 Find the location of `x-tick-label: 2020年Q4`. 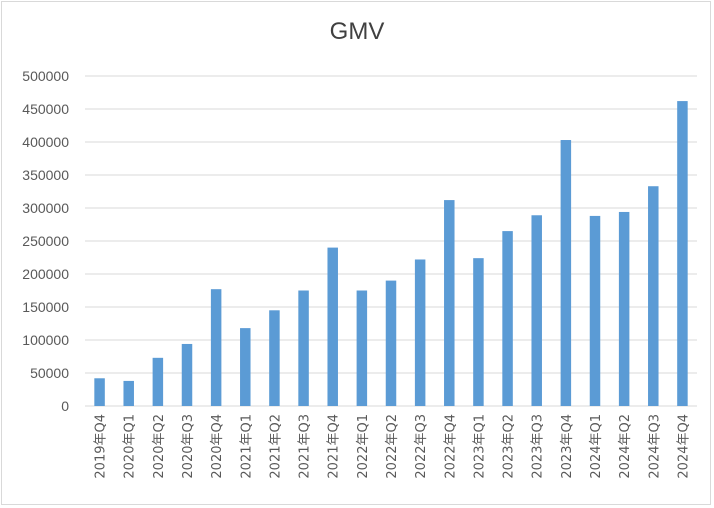

x-tick-label: 2020年Q4 is located at coordinates (217, 446).